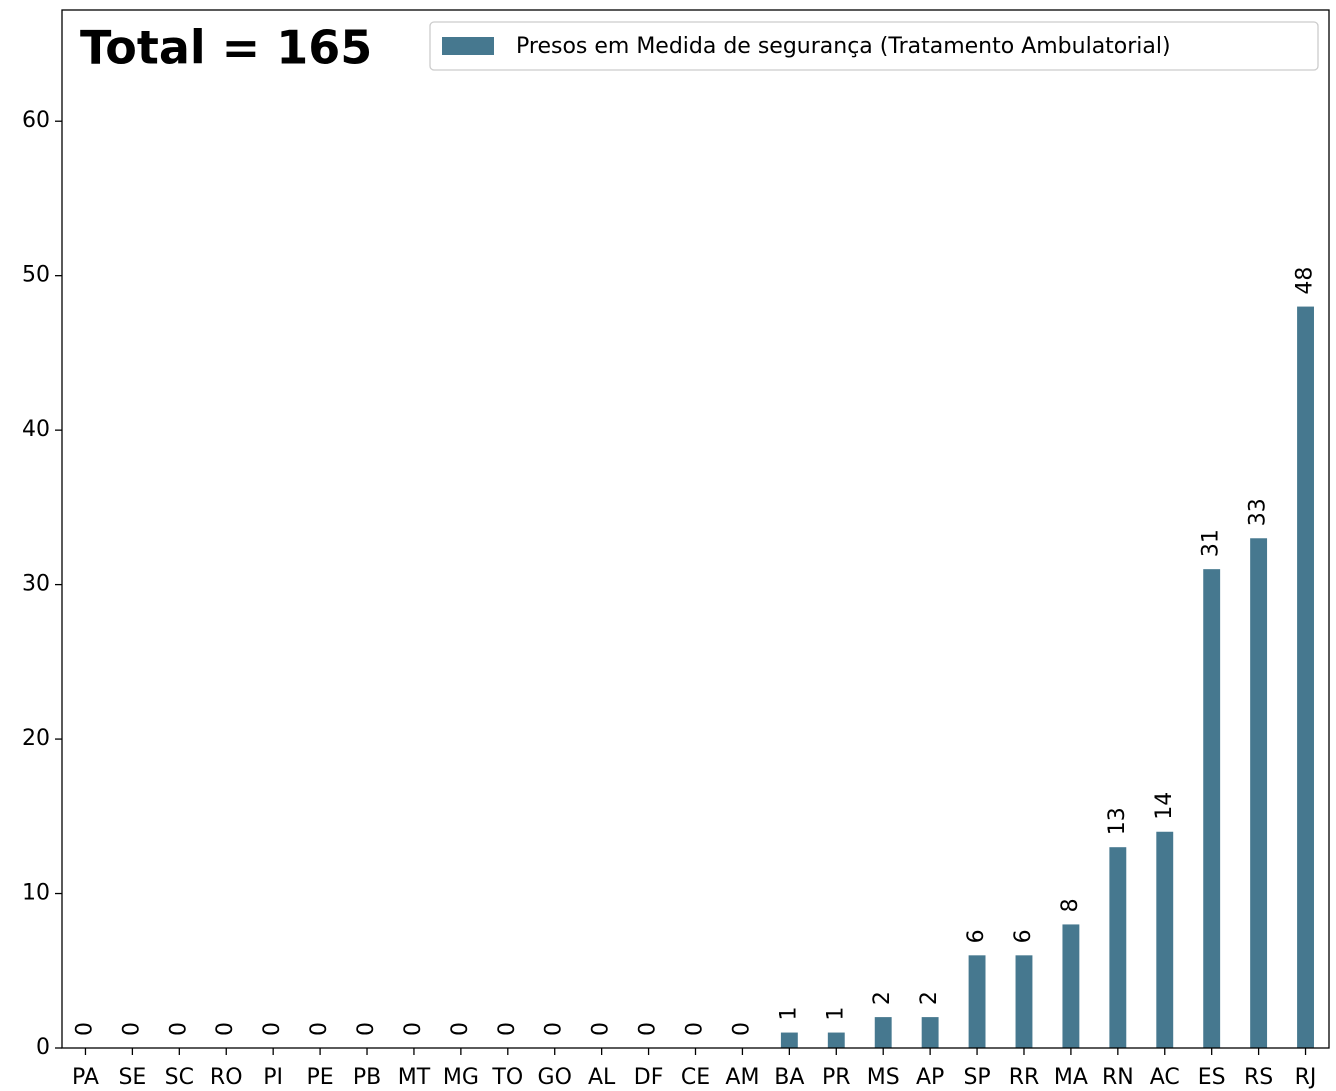 The height and width of the screenshot is (1091, 1336). Describe the element at coordinates (226, 48) in the screenshot. I see `annotation: Total = 165` at that location.